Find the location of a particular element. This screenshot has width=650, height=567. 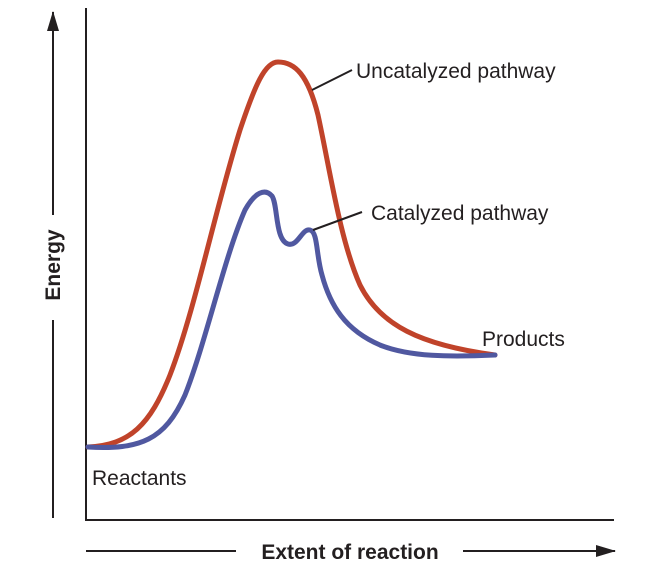

y-axis-label: Energy is located at coordinates (53, 265).